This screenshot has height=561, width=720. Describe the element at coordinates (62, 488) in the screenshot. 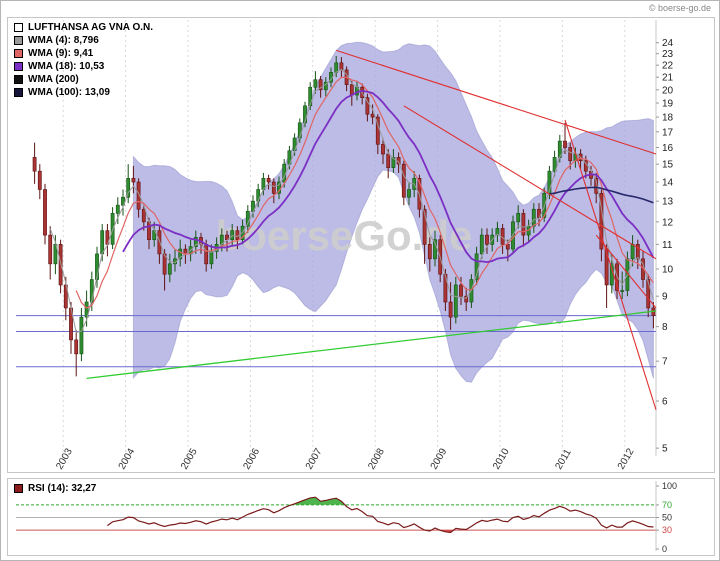

I see `rsi-legend-label: RSI (14): 32,27` at that location.